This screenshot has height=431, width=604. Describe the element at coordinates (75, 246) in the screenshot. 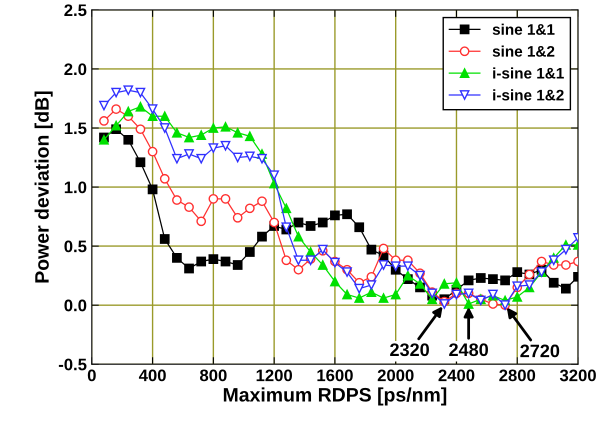

I see `y-tick-label: 0.5` at that location.